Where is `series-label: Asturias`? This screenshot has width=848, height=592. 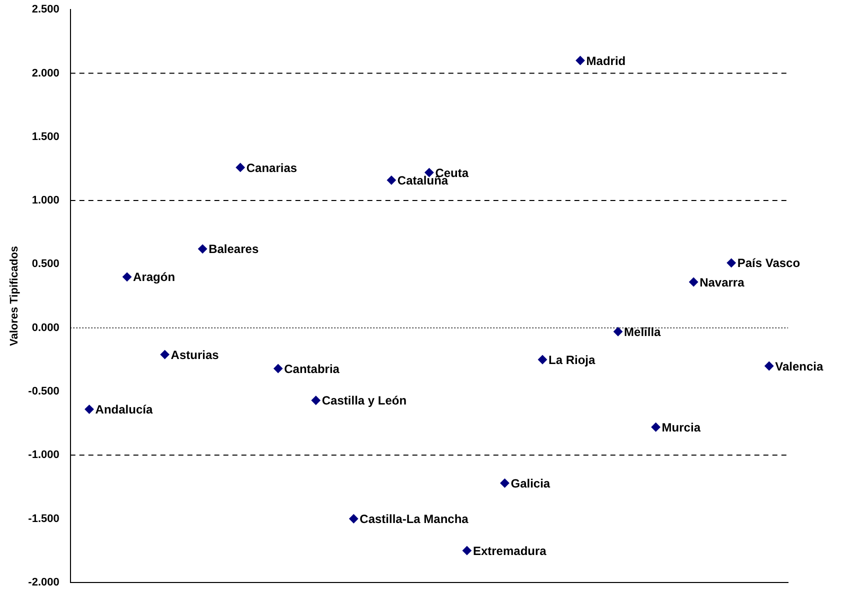 series-label: Asturias is located at coordinates (195, 355).